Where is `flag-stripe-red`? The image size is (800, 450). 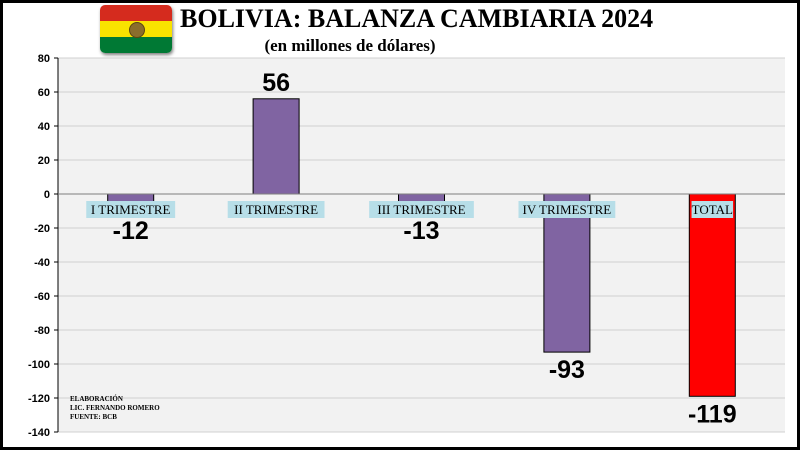
flag-stripe-red is located at coordinates (136, 13).